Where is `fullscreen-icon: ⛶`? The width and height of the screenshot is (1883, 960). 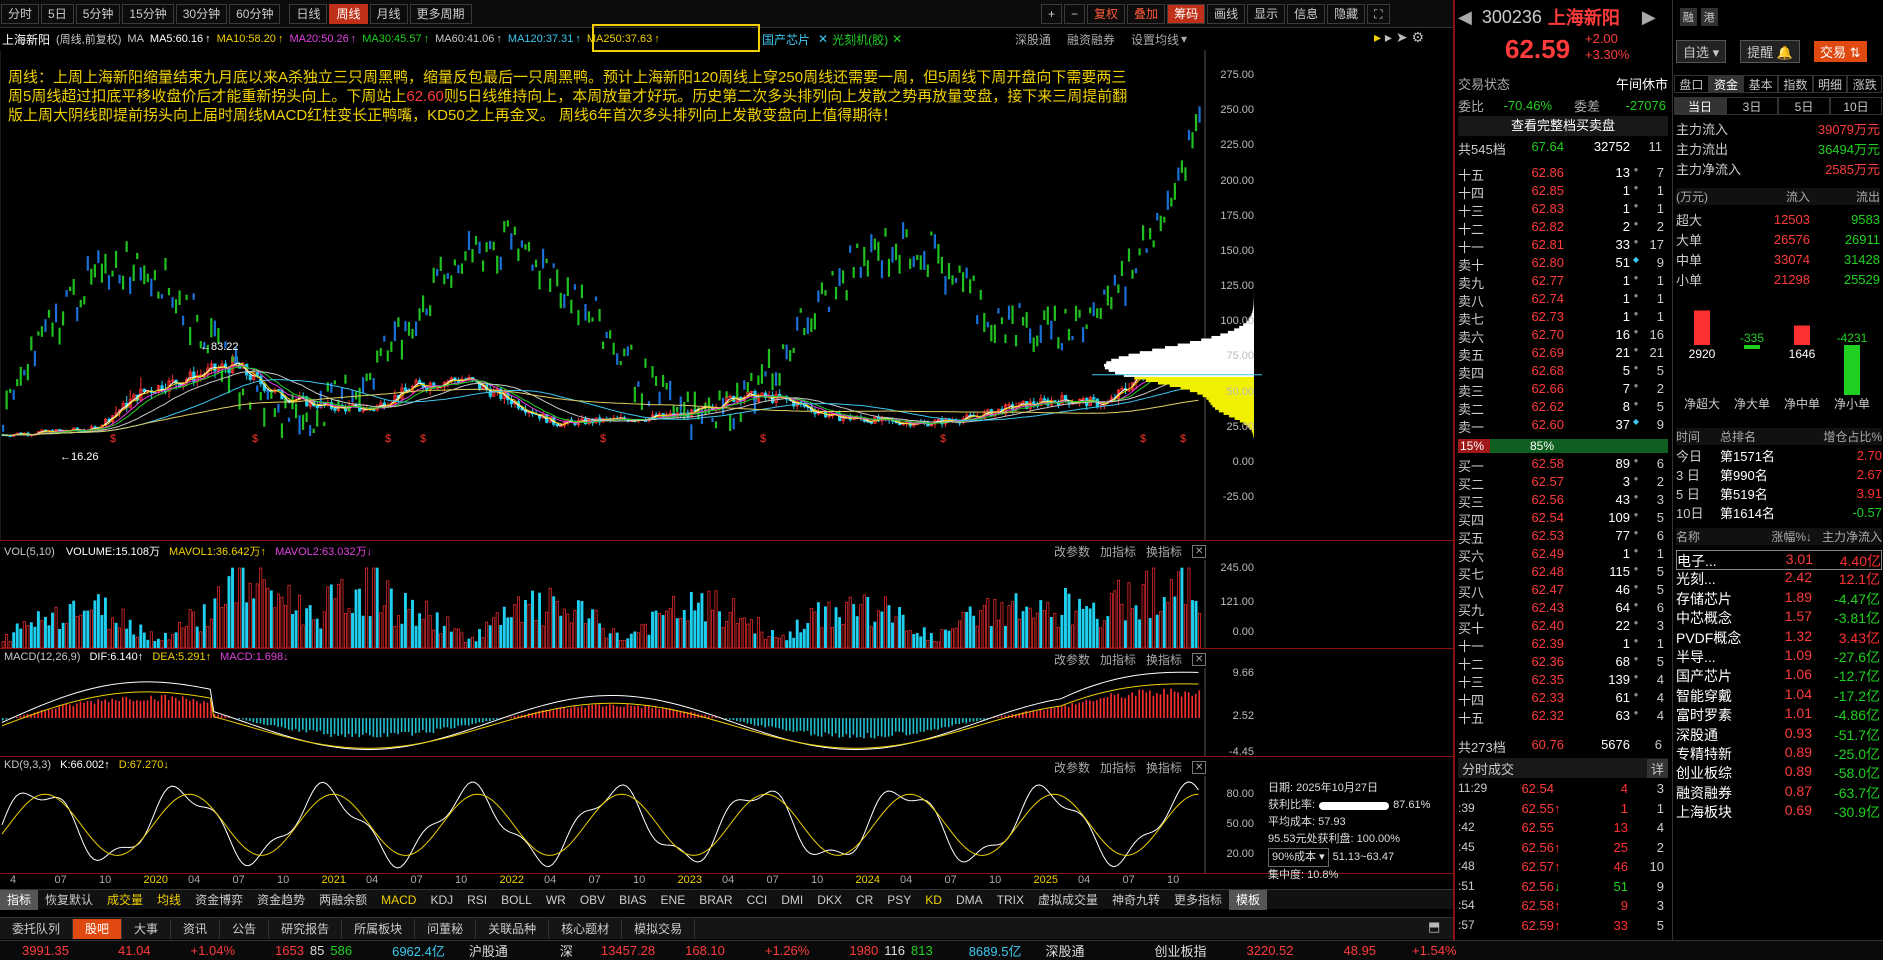 fullscreen-icon: ⛶ is located at coordinates (1378, 14).